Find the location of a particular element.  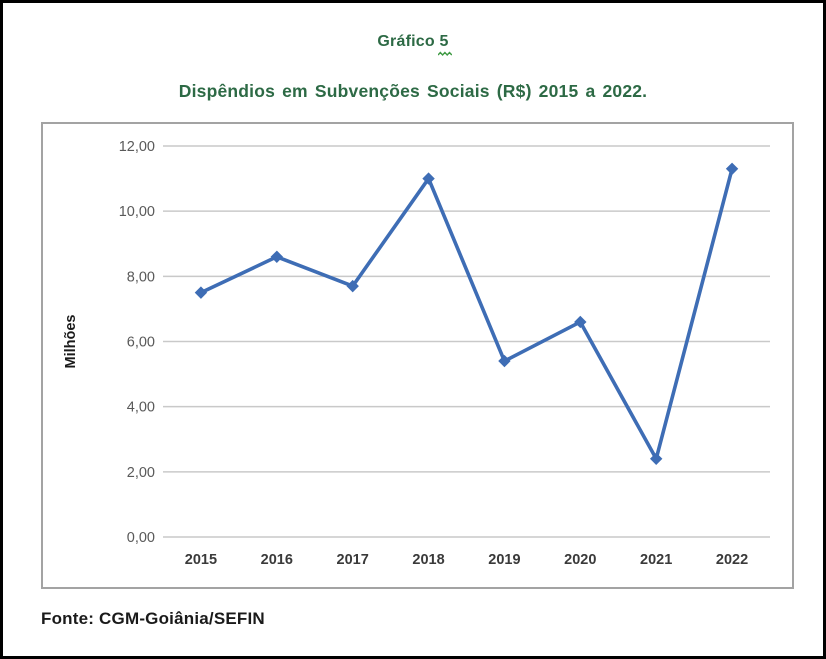

x-tick-label: 2015 is located at coordinates (201, 560).